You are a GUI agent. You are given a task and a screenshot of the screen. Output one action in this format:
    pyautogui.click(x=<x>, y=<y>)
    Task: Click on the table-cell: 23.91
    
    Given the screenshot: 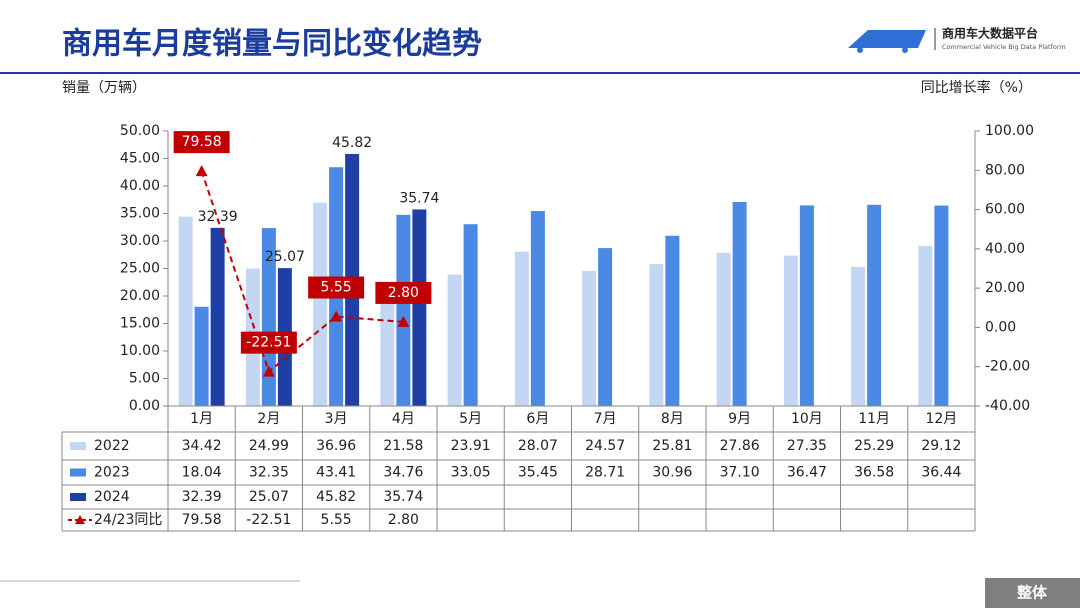 What is the action you would take?
    pyautogui.click(x=471, y=446)
    